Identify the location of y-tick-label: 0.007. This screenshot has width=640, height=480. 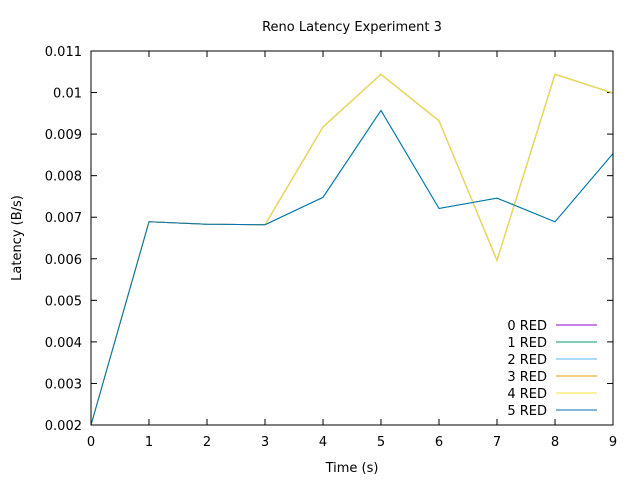
(63, 218).